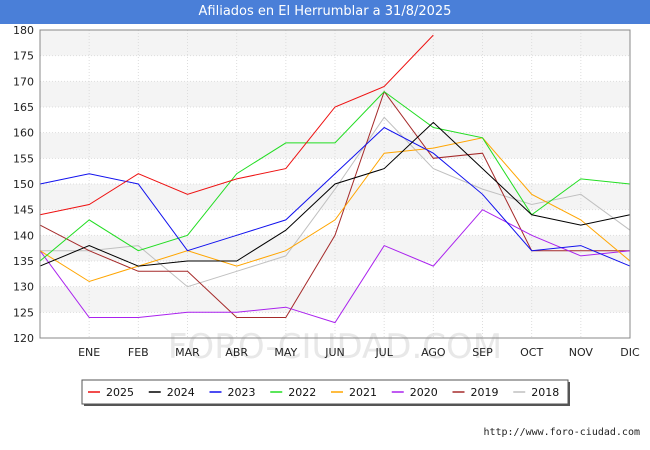 The height and width of the screenshot is (450, 650). Describe the element at coordinates (545, 392) in the screenshot. I see `legend-label-2018: 2018` at that location.